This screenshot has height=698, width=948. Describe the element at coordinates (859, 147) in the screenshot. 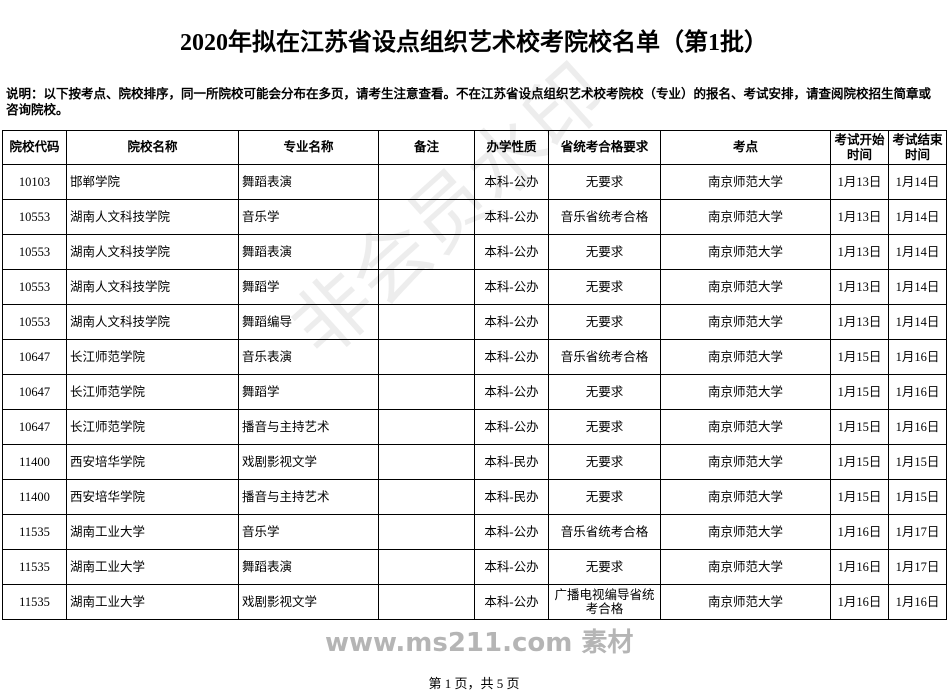

I see `column-header: 考试开始时间` at that location.